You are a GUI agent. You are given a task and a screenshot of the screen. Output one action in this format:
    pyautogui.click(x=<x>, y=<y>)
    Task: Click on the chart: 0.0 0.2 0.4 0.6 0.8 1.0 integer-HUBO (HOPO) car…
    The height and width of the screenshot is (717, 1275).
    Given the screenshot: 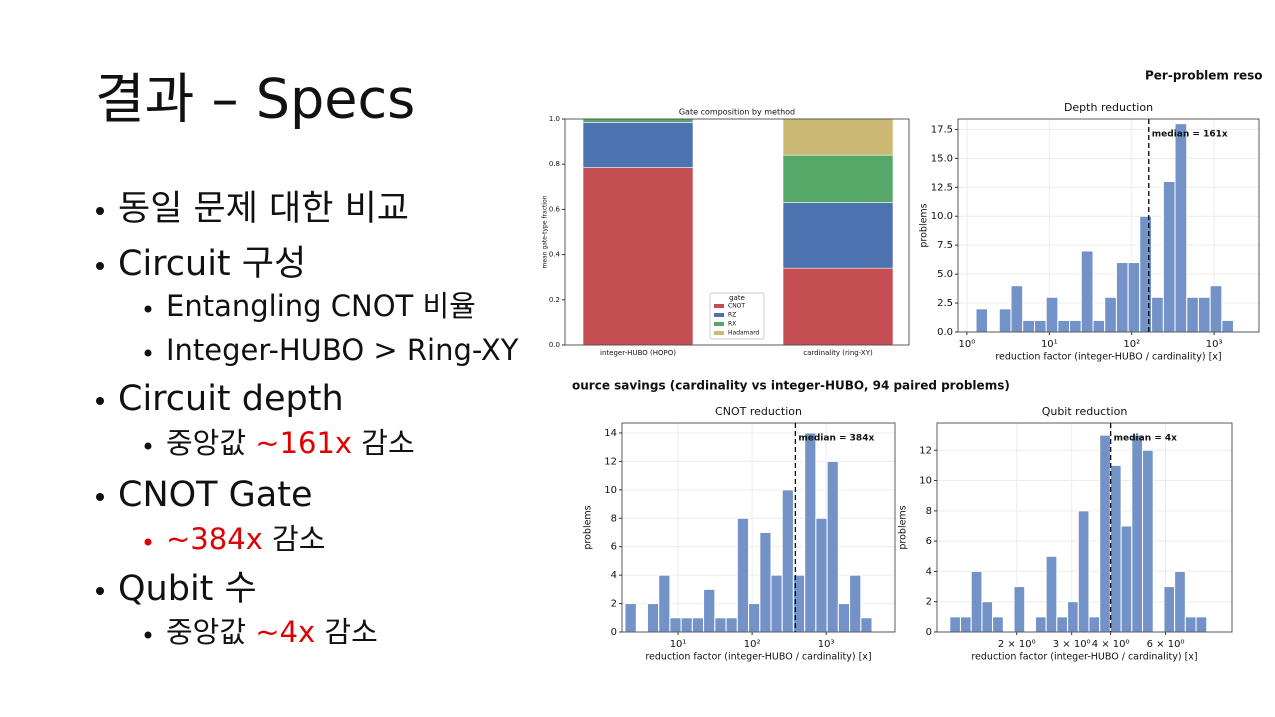 What is the action you would take?
    pyautogui.click(x=726, y=232)
    